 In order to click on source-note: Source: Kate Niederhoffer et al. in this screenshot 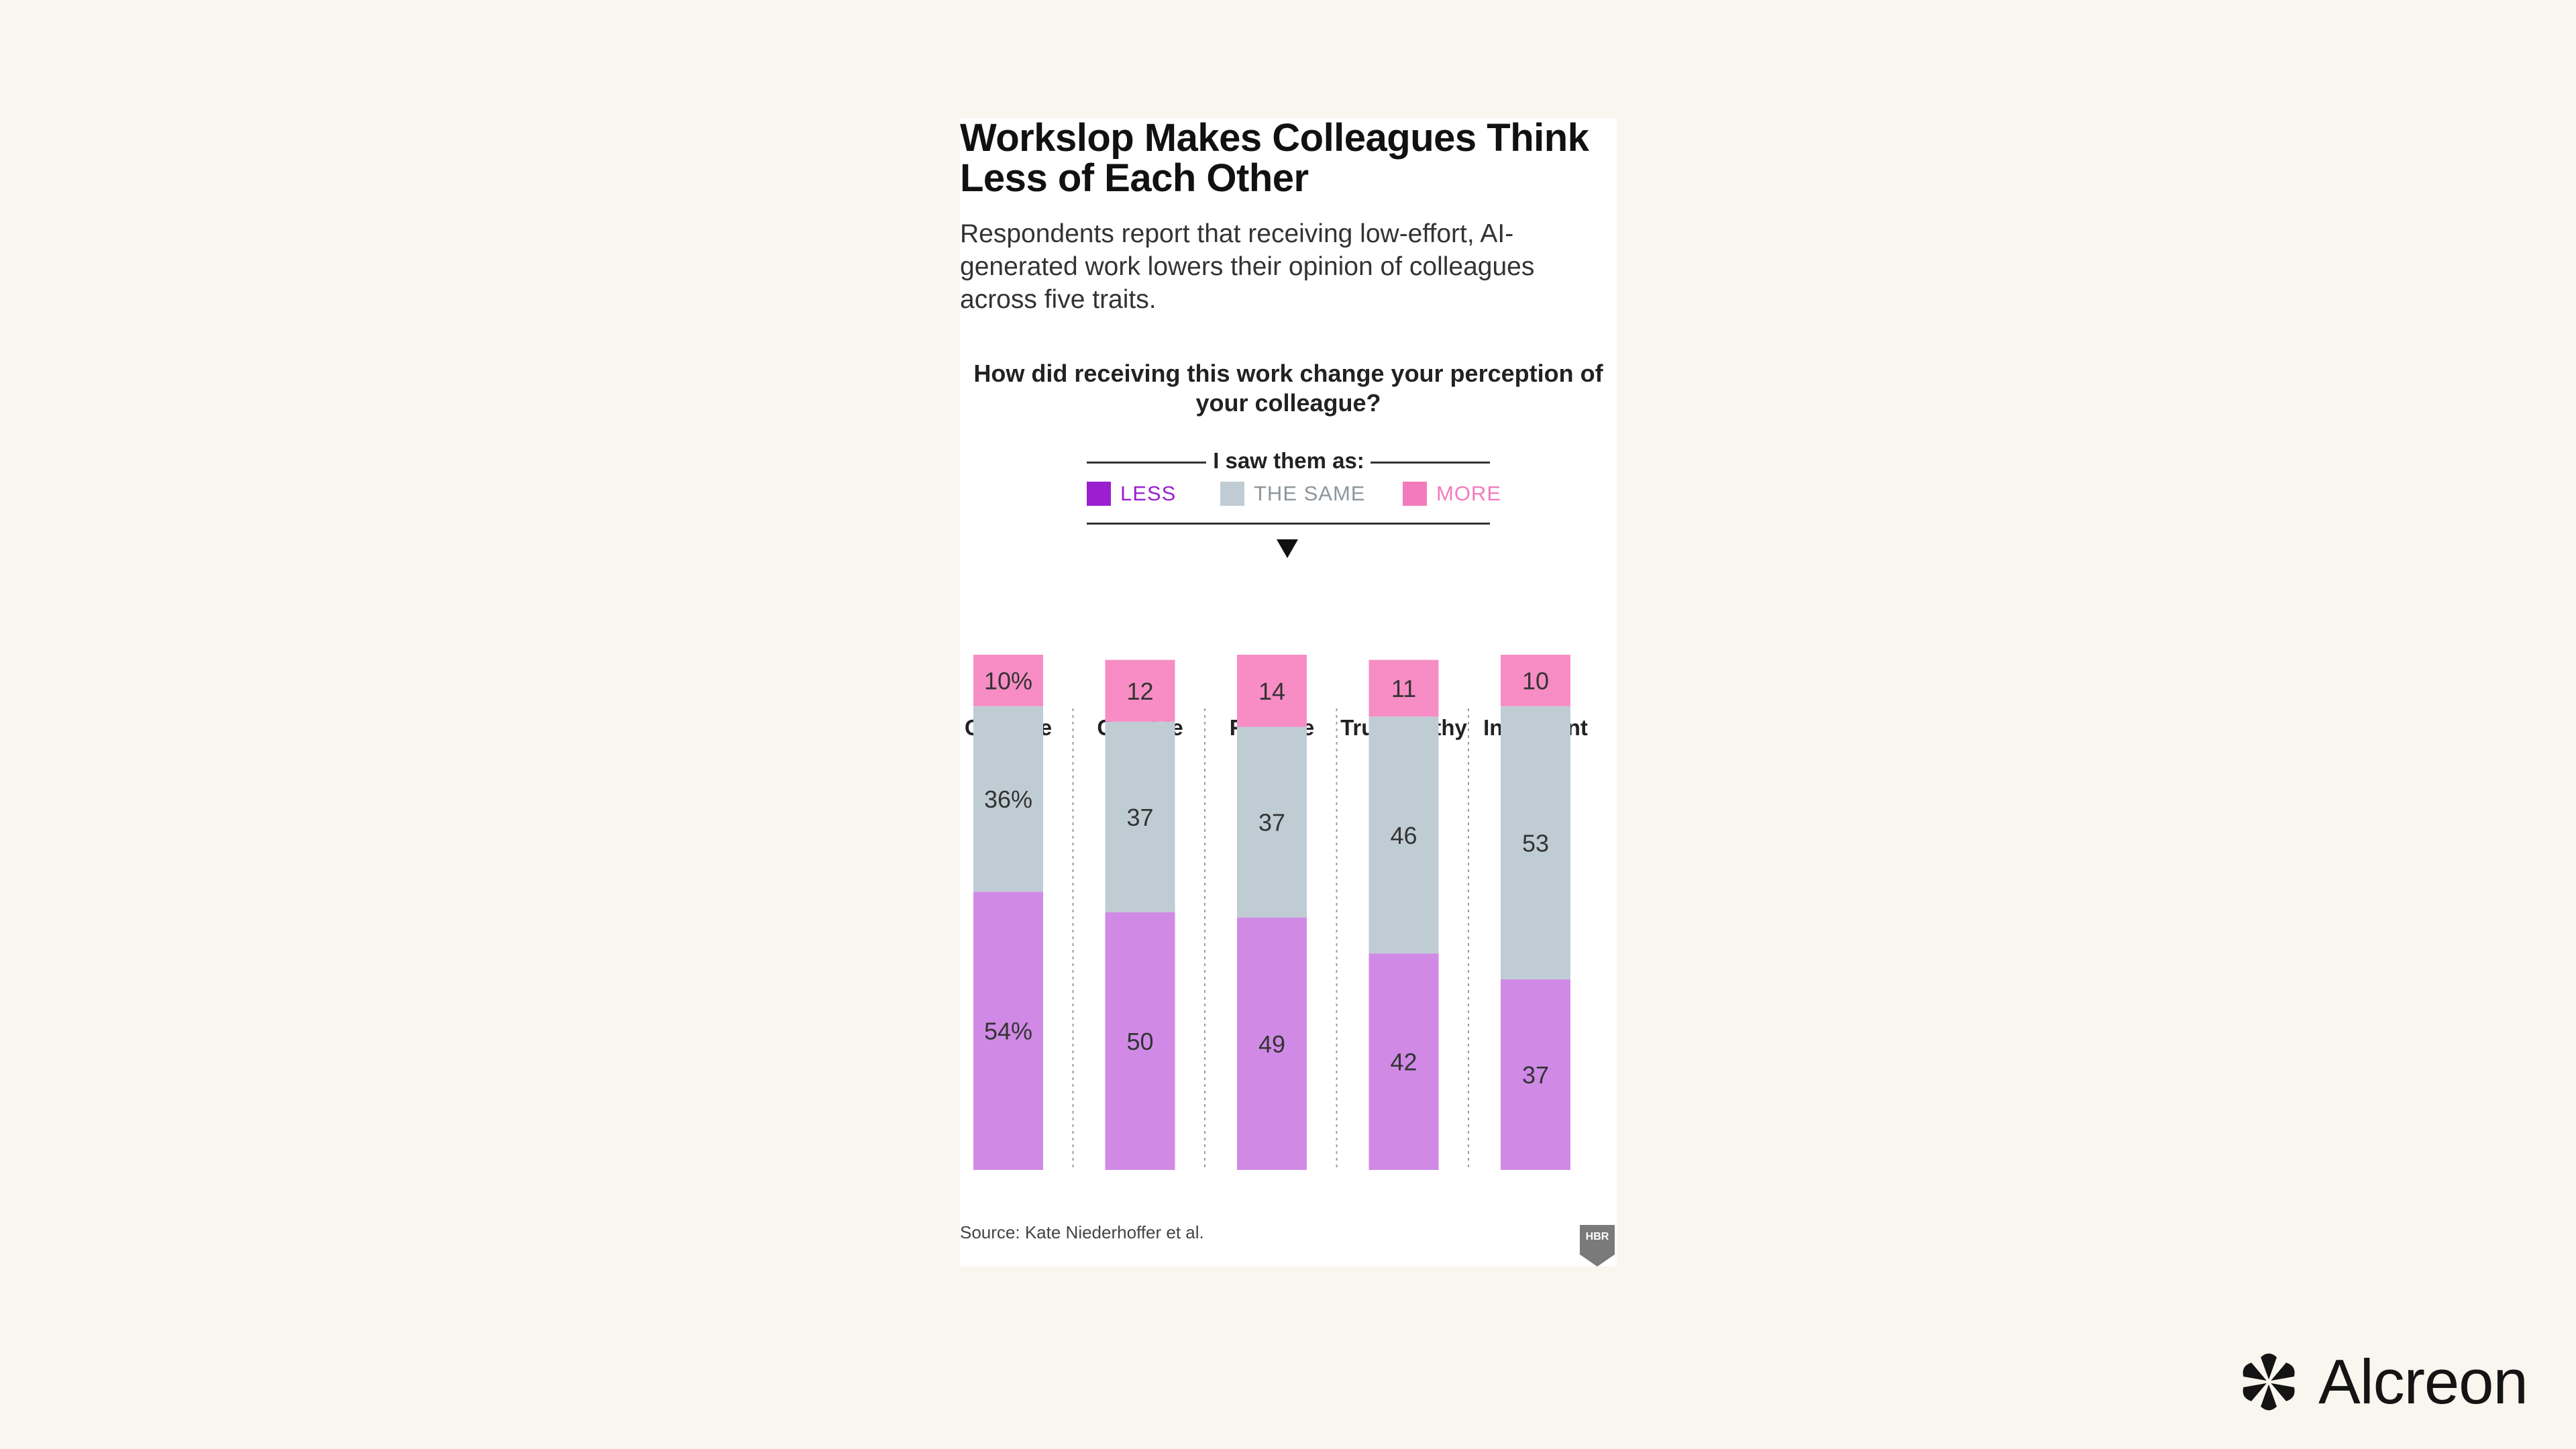, I will do `click(1082, 1232)`.